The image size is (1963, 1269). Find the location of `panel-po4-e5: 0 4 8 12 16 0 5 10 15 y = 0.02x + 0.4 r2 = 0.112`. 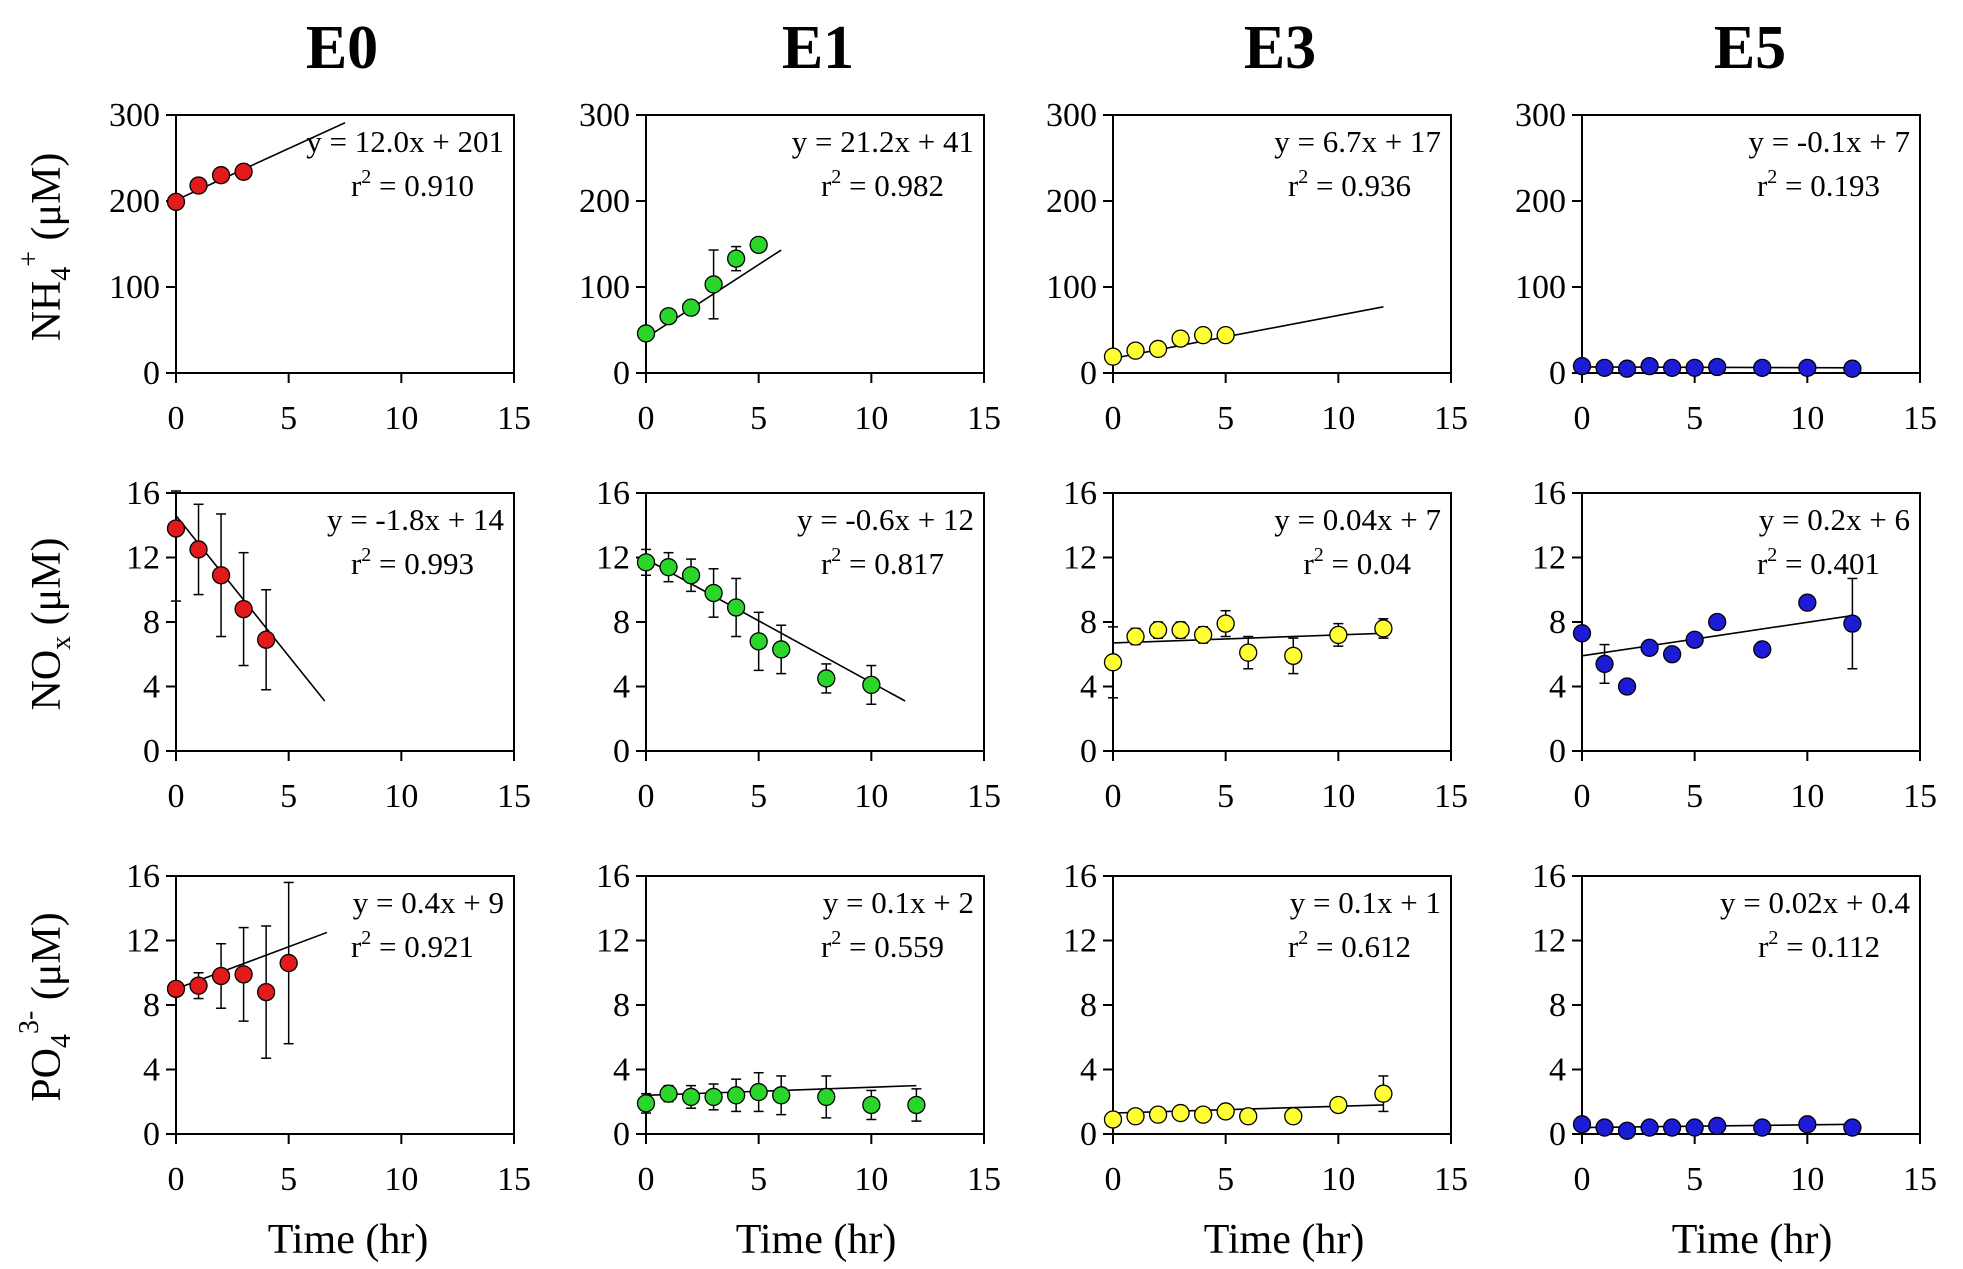

panel-po4-e5: 0 4 8 12 16 0 5 10 15 y = 0.02x + 0.4 r2 = 0.112 is located at coordinates (1734, 1028).